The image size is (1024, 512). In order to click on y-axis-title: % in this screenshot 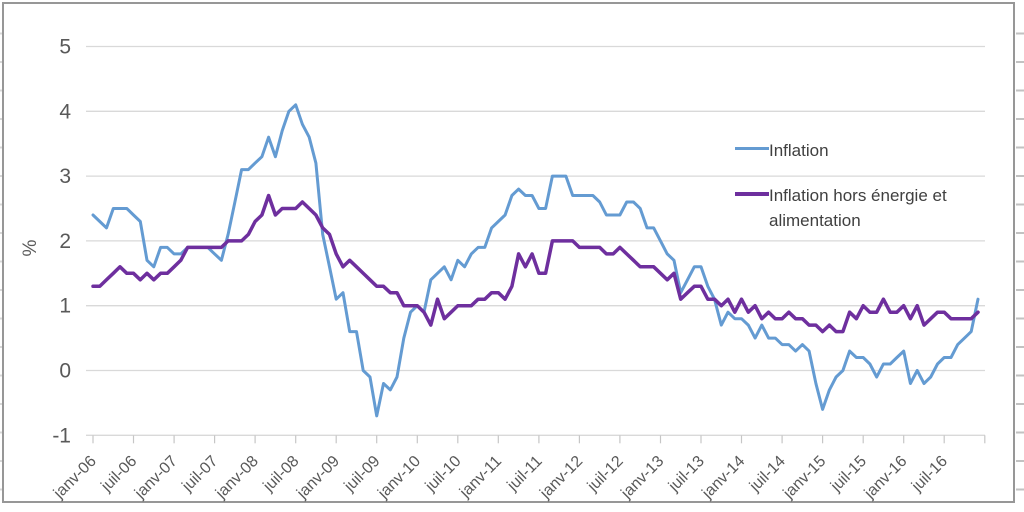, I will do `click(30, 247)`.